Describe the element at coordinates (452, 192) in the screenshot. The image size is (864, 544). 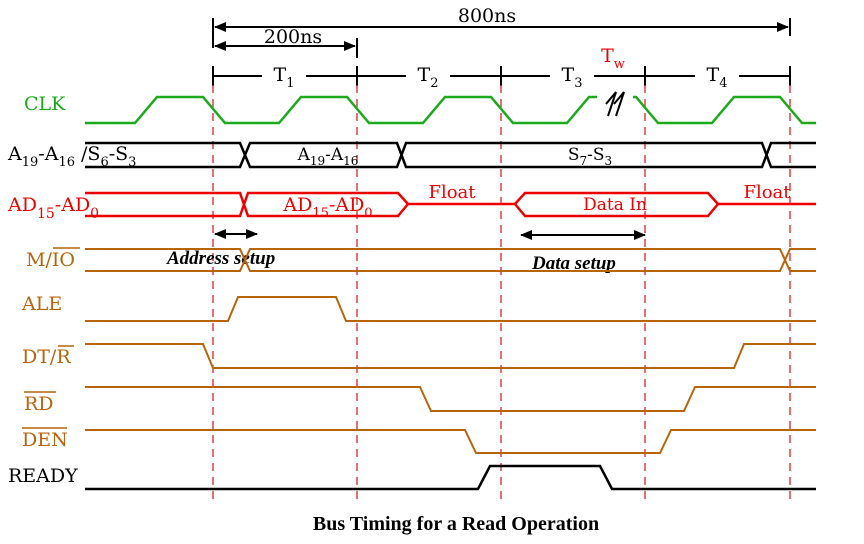
I see `bus-value-float-1: Float` at that location.